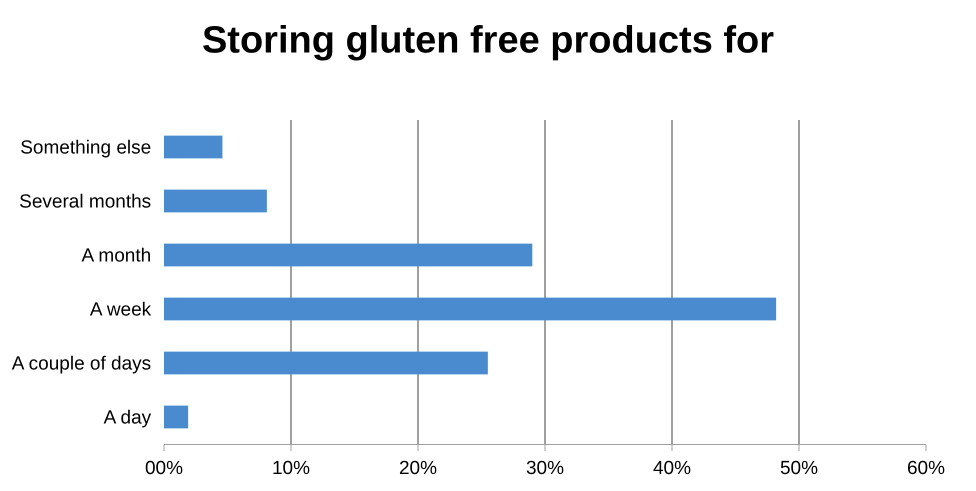  What do you see at coordinates (488, 41) in the screenshot?
I see `chart-title: Storing gluten free products for` at bounding box center [488, 41].